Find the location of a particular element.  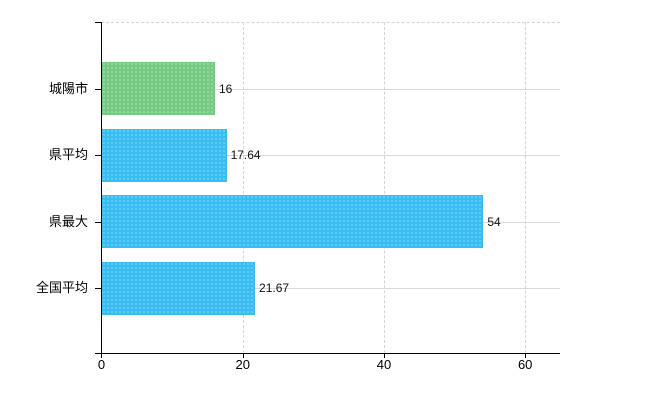

value-label: 21.67 is located at coordinates (274, 288).